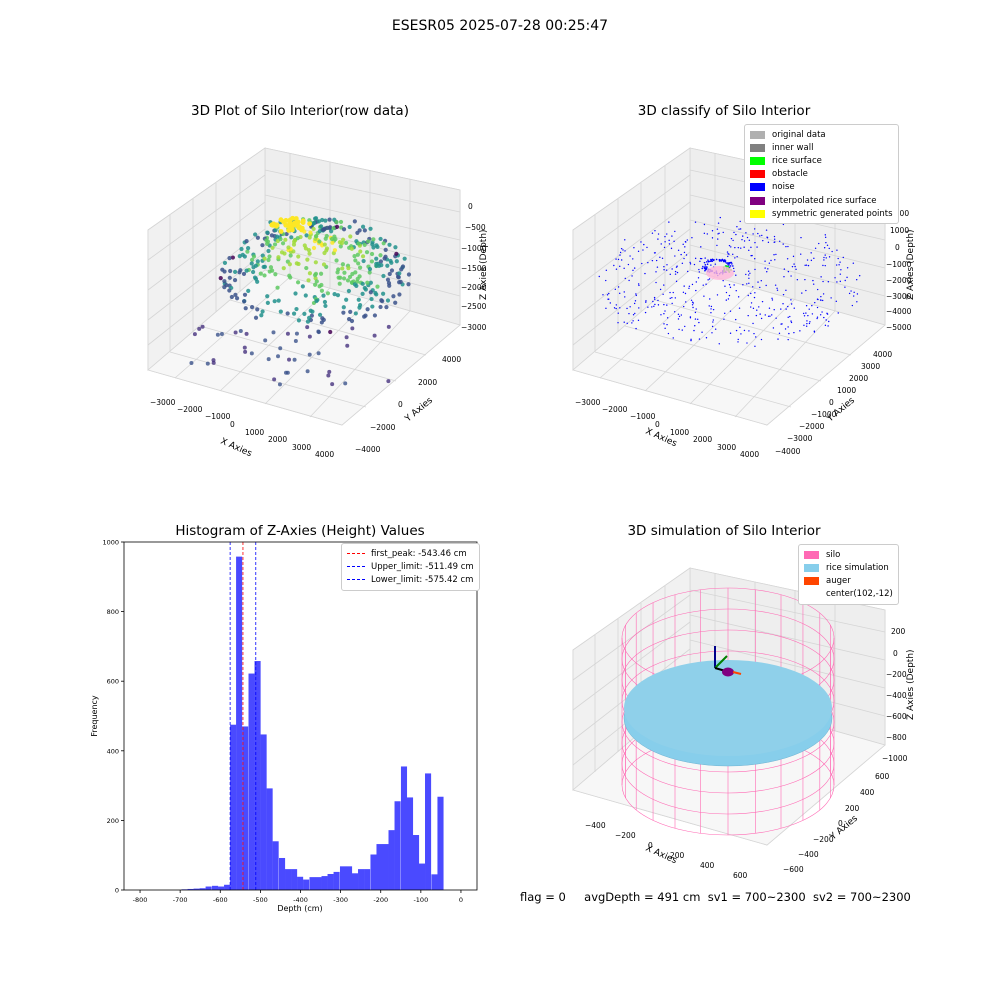 The width and height of the screenshot is (1000, 1000). I want to click on legend-item-symmetric-generated-points: symmetric generated points, so click(821, 213).